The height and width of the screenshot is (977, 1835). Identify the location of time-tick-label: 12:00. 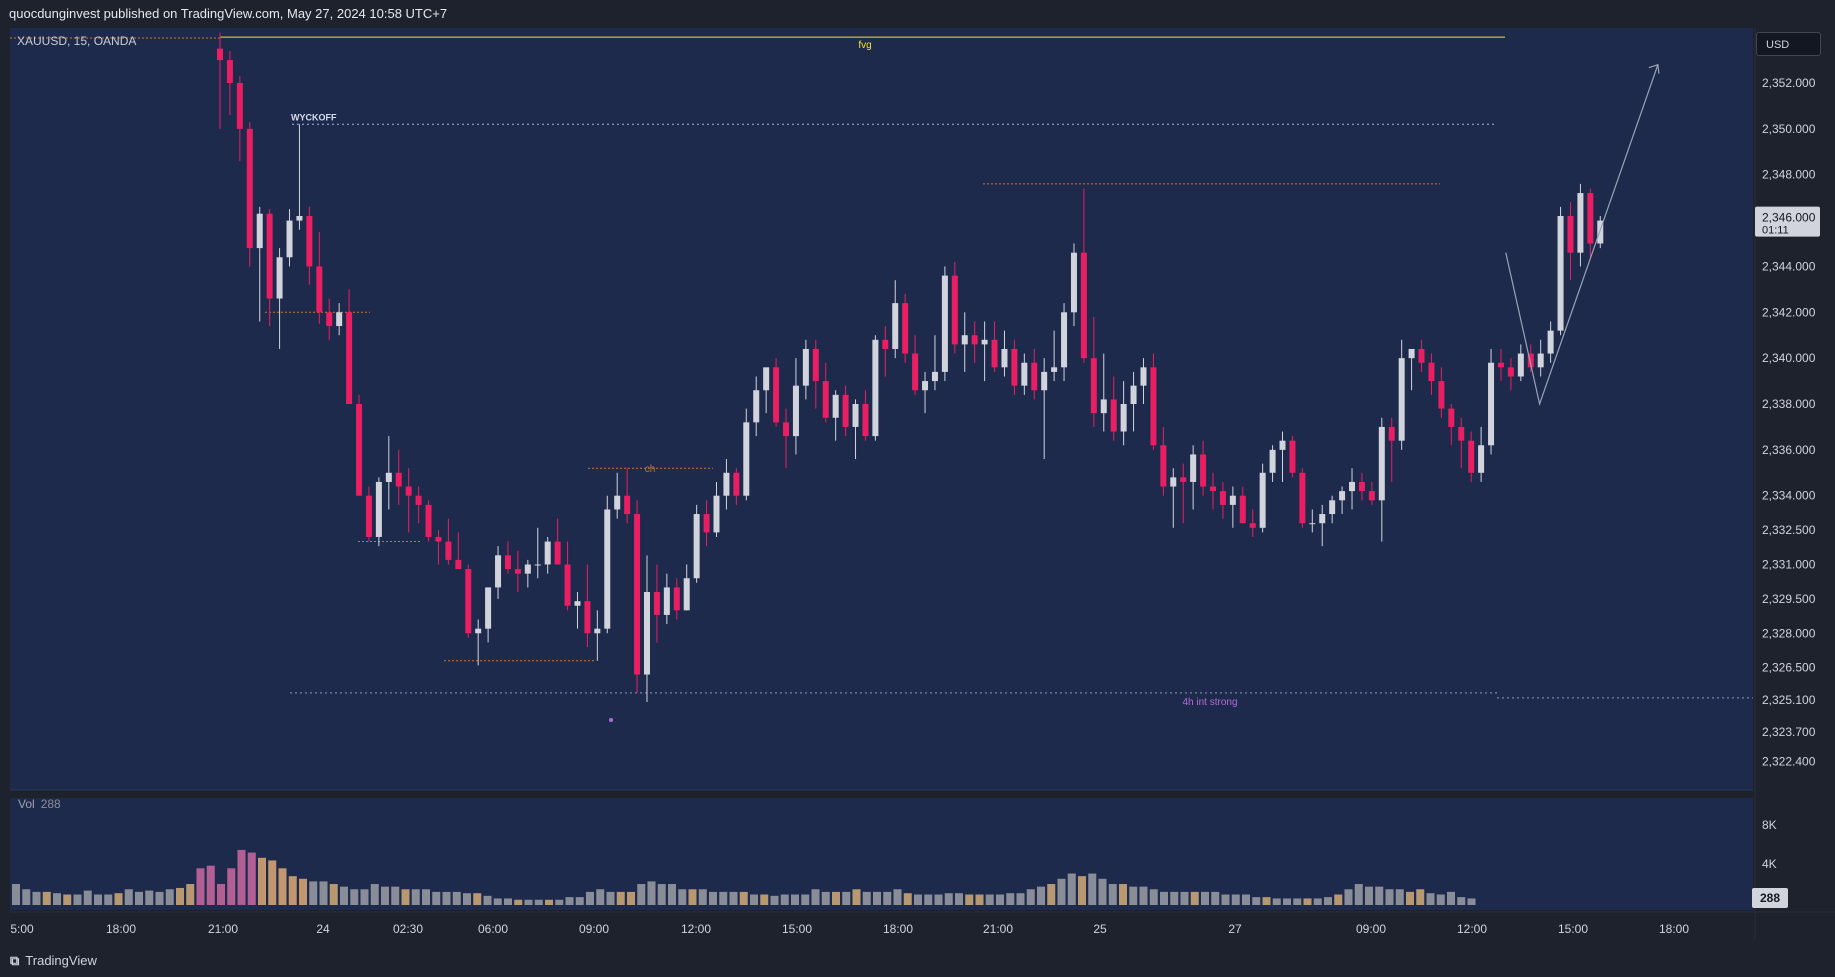
(696, 929).